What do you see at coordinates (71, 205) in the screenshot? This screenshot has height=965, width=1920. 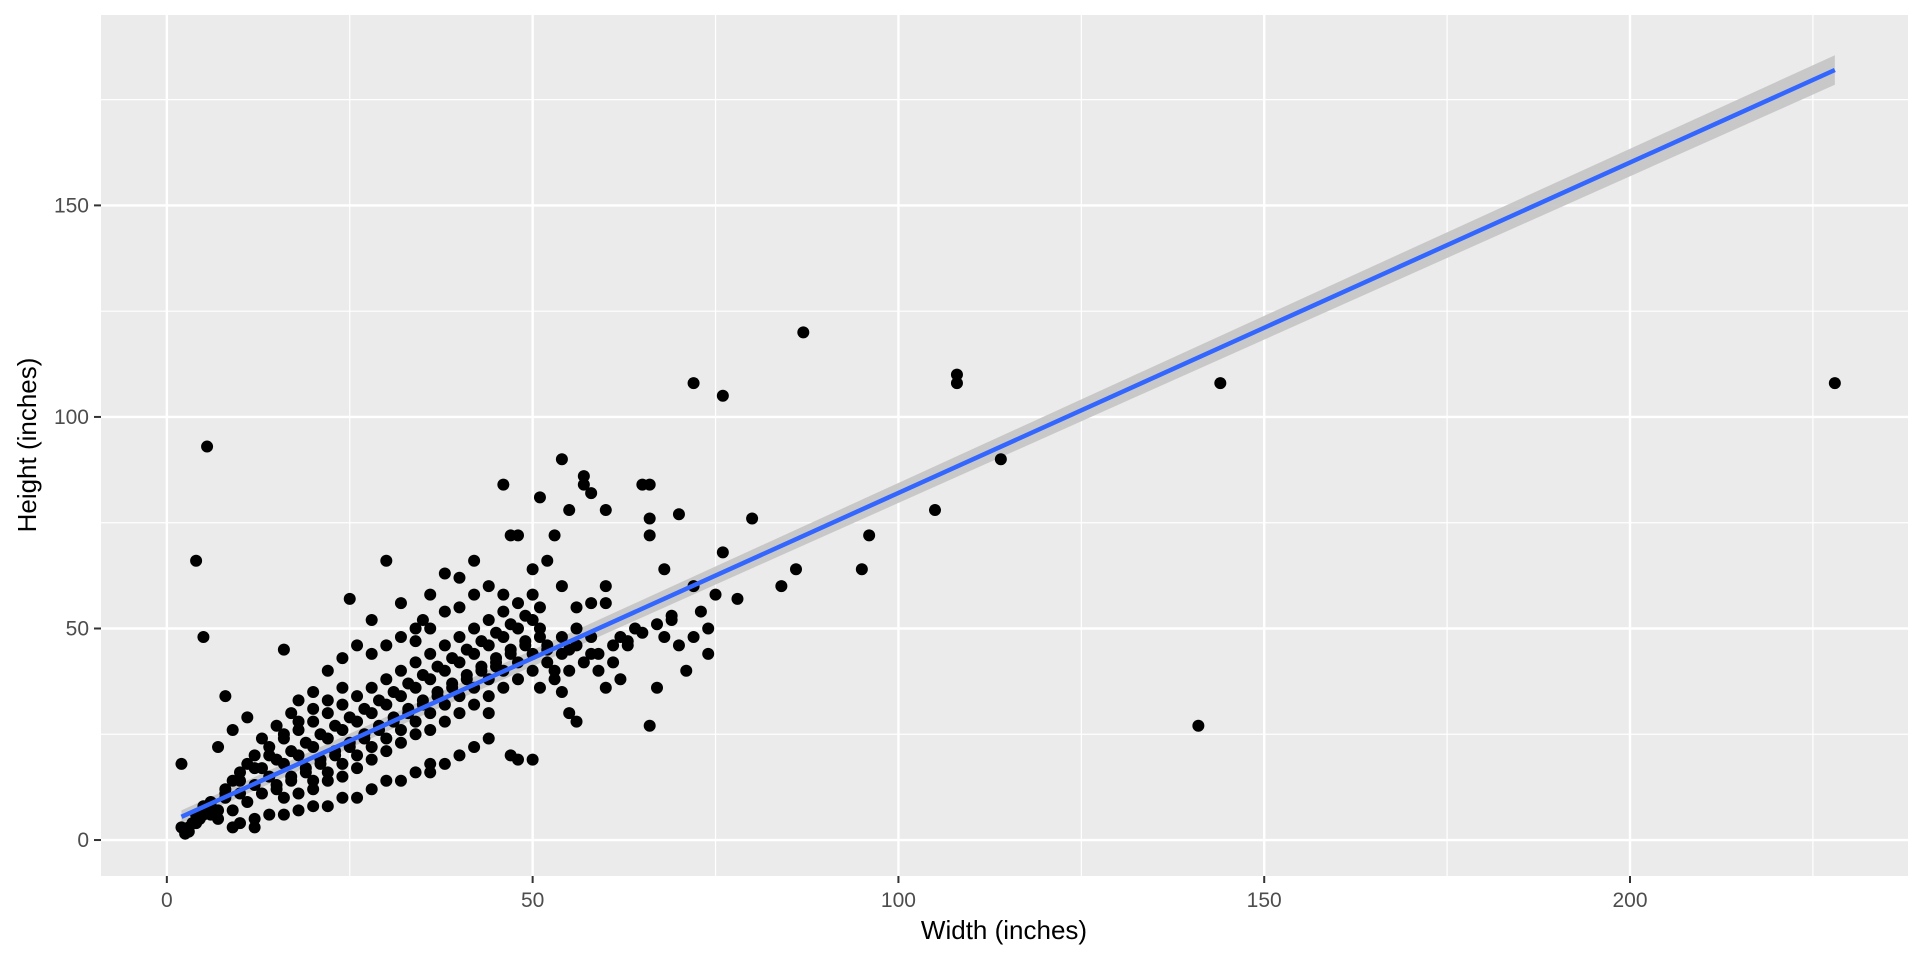 I see `y-tick-label: 150` at bounding box center [71, 205].